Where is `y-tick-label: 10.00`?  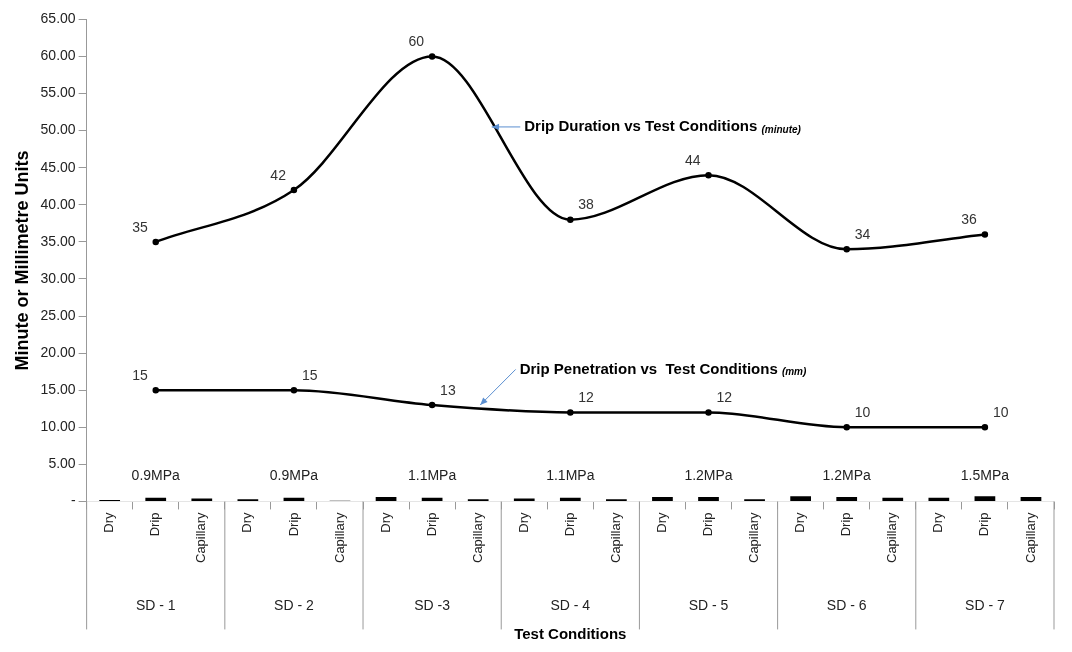
y-tick-label: 10.00 is located at coordinates (58, 426).